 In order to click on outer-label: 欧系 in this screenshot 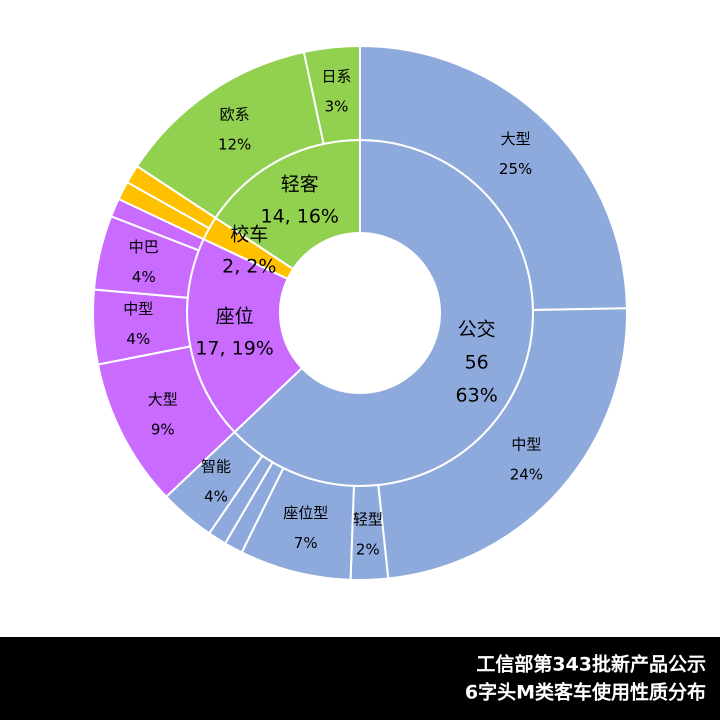, I will do `click(235, 114)`.